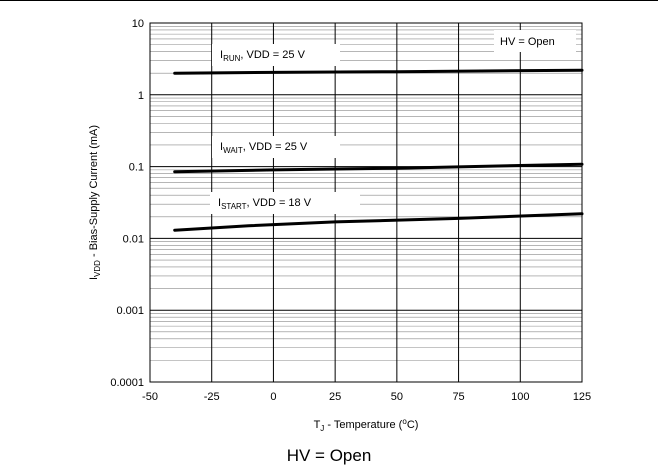 The width and height of the screenshot is (658, 476). I want to click on x-axis-title-main: T, so click(317, 425).